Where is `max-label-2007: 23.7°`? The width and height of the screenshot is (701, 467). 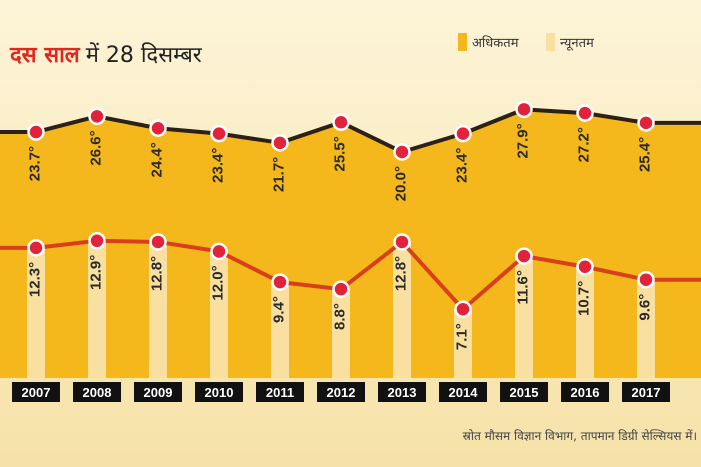
max-label-2007: 23.7° is located at coordinates (35, 163).